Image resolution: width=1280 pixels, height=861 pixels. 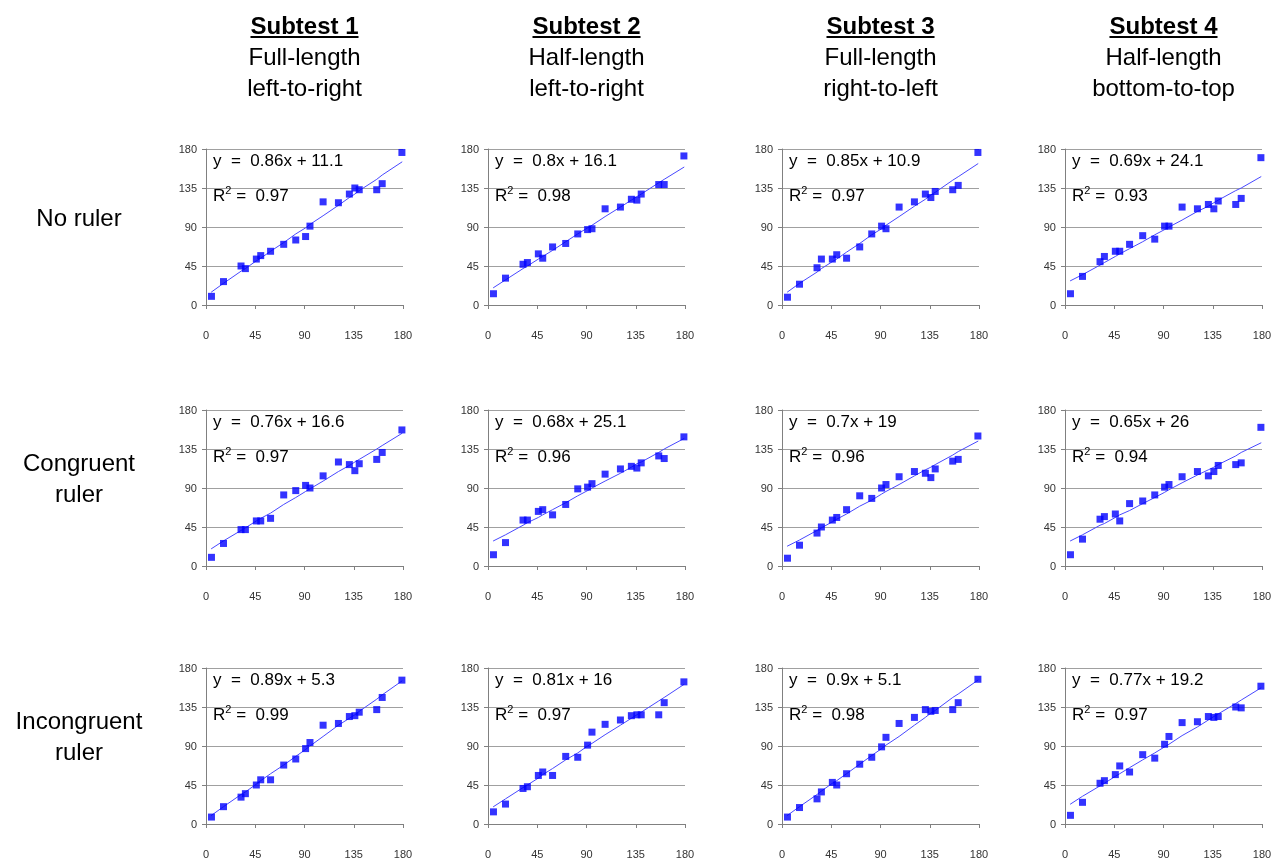 What do you see at coordinates (880, 72) in the screenshot?
I see `chart-subtitle: Full-length right-to-left` at bounding box center [880, 72].